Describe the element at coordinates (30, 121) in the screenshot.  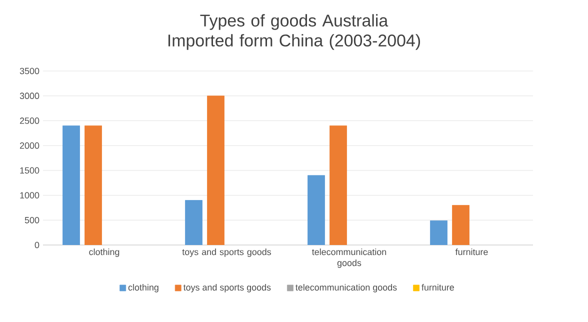
I see `y-tick-label: 2500` at that location.